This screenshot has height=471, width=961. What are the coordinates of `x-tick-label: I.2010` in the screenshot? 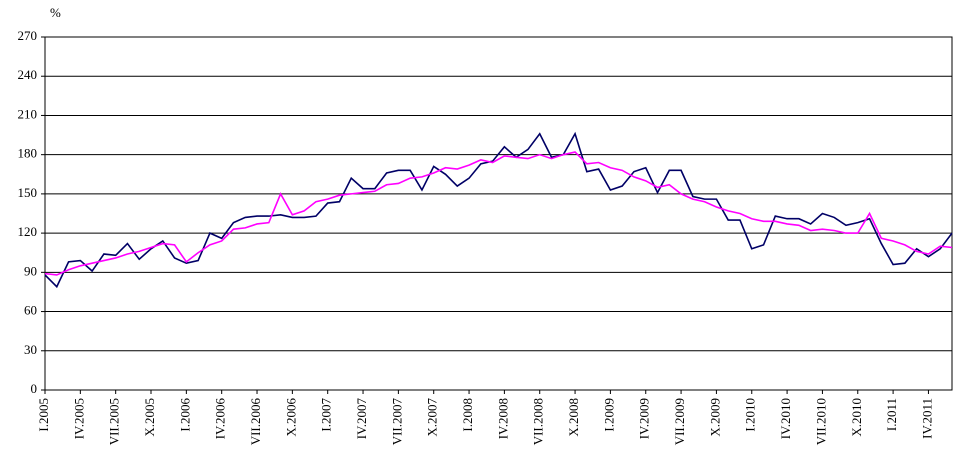 It's located at (750, 415).